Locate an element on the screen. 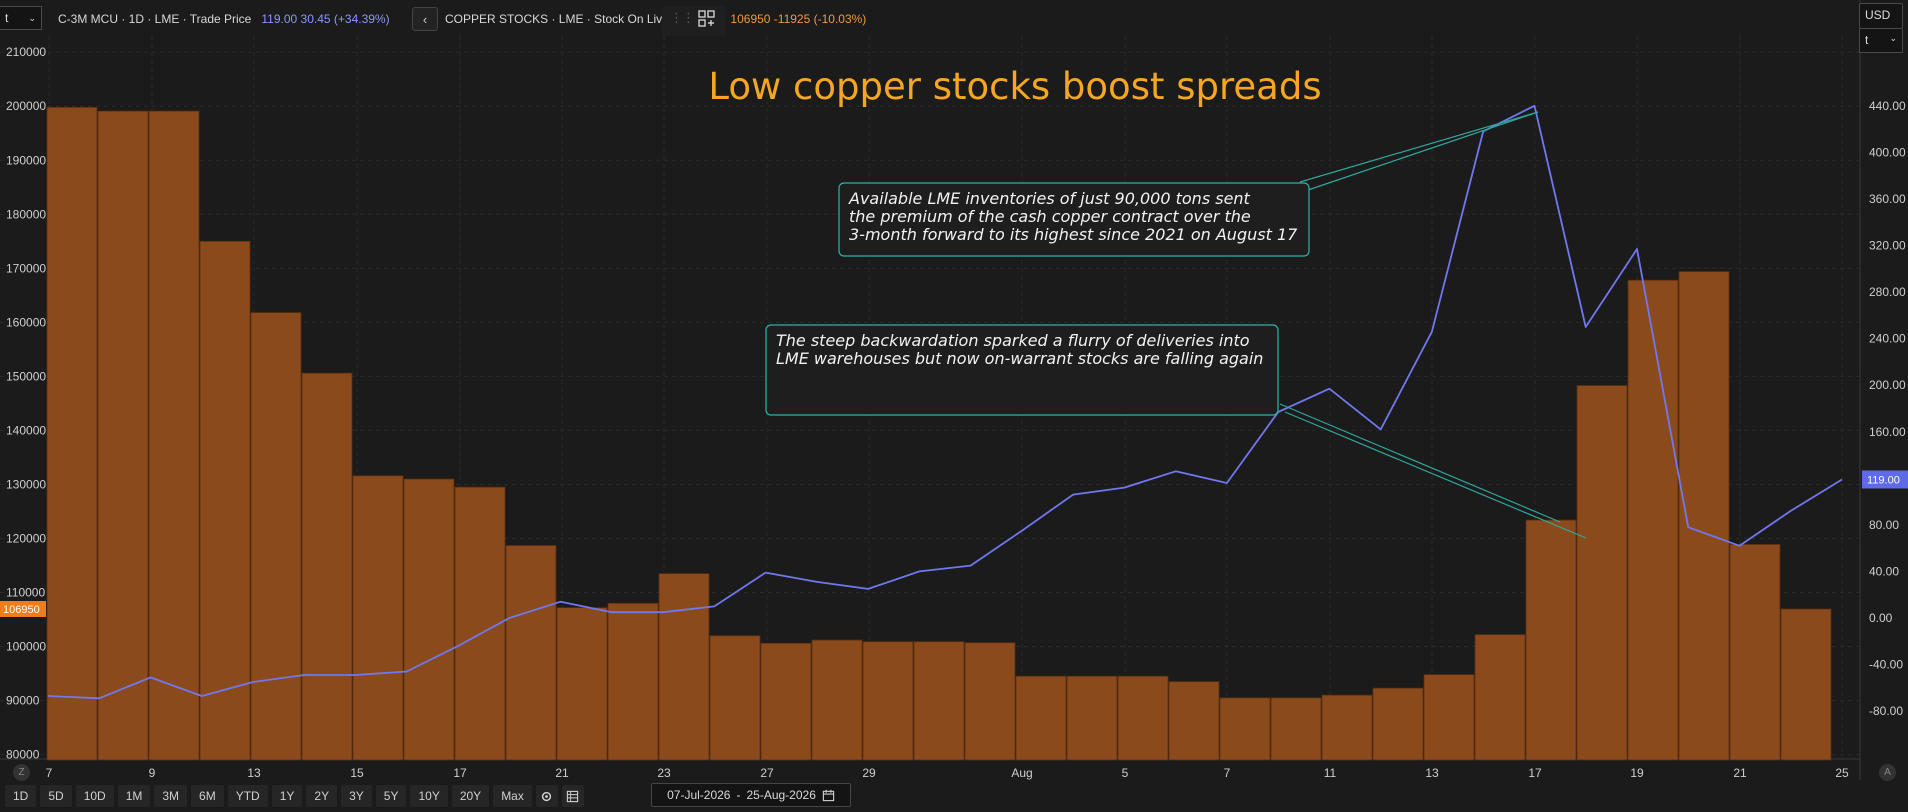 This screenshot has height=812, width=1908. range-button-5y: 5Y is located at coordinates (391, 796).